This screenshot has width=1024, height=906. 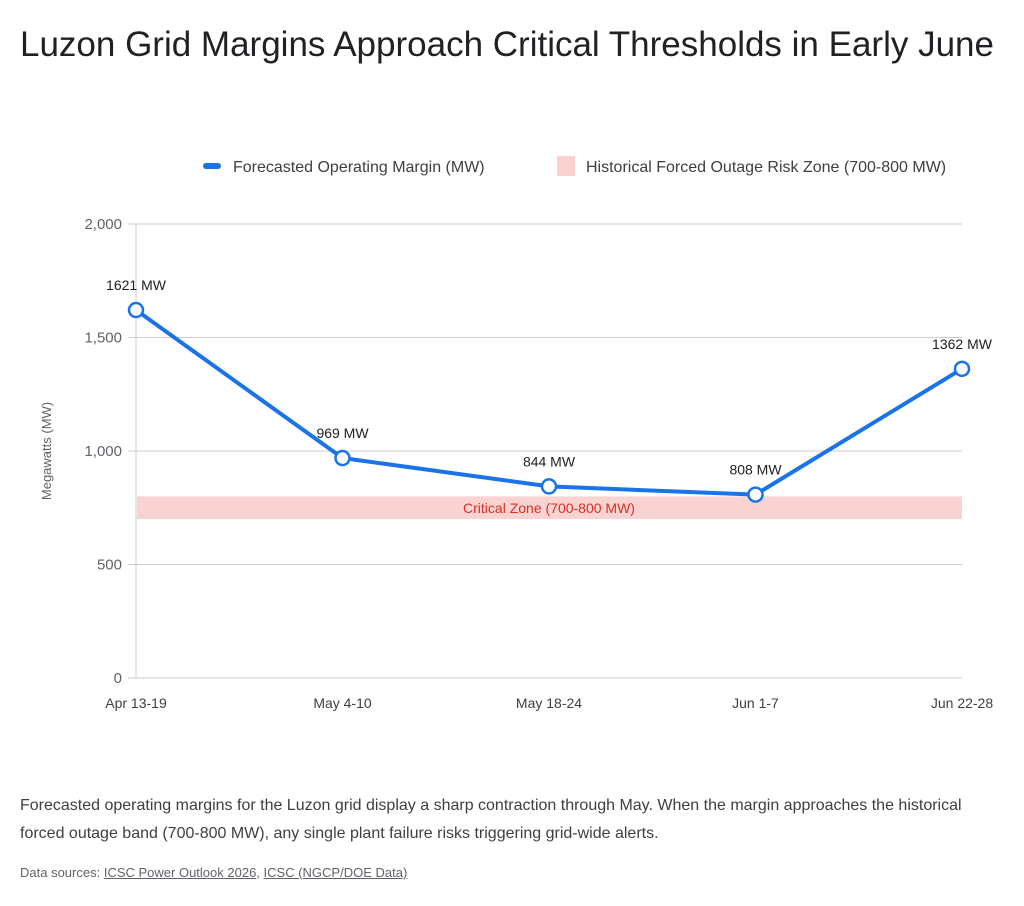 I want to click on y-tick-label: 1,500, so click(x=103, y=338).